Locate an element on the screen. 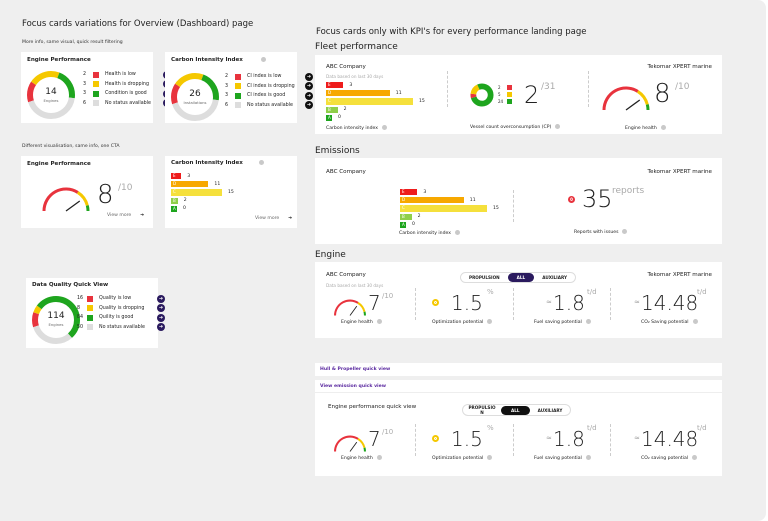 This screenshot has width=768, height=521. legend-label: Health is low is located at coordinates (120, 75).